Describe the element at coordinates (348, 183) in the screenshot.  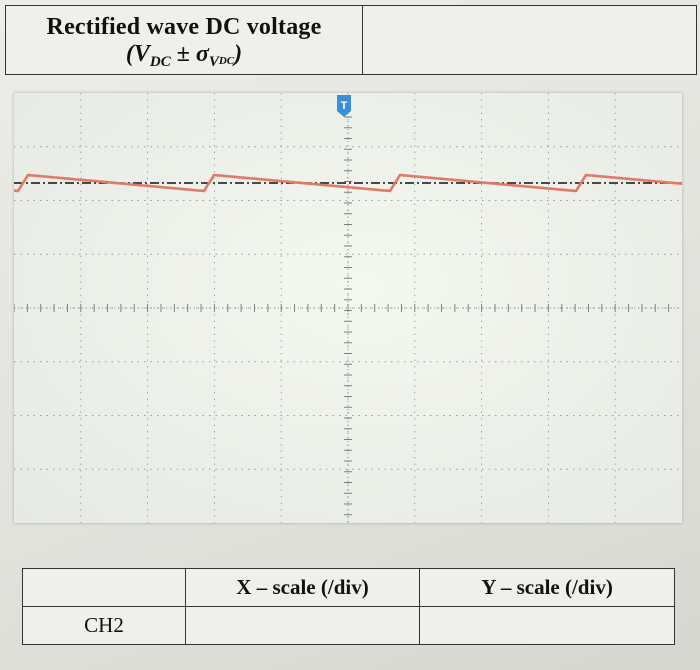
I see `ch2-waveform-trace` at that location.